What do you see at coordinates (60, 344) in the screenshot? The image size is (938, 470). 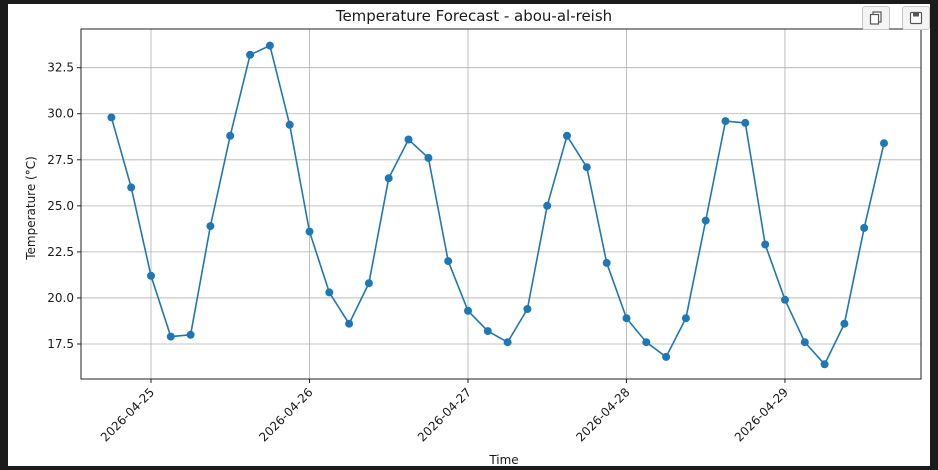 I see `y-tick-label: 17.5` at bounding box center [60, 344].